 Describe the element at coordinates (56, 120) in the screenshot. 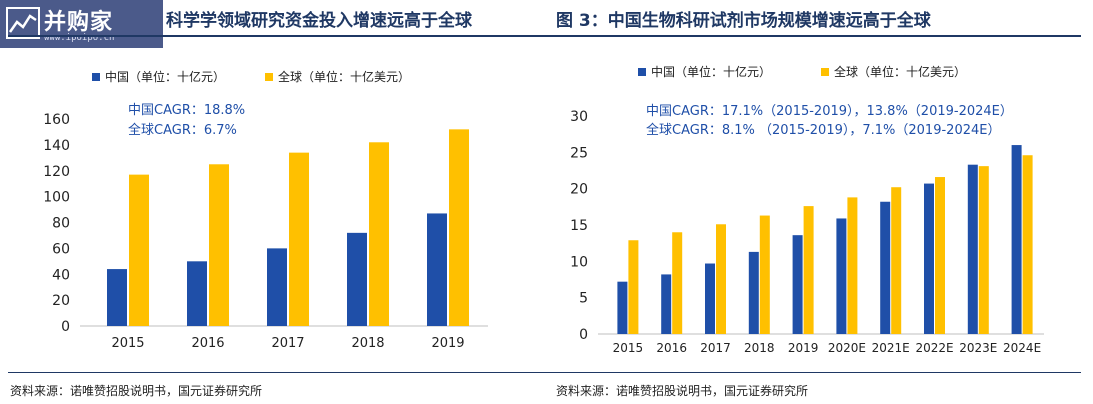

I see `y-tick-label: 160` at that location.